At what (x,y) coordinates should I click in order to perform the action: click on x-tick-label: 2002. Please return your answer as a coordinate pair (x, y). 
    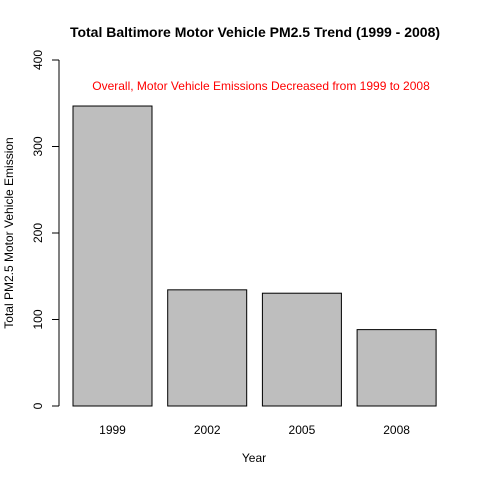
    Looking at the image, I should click on (207, 430).